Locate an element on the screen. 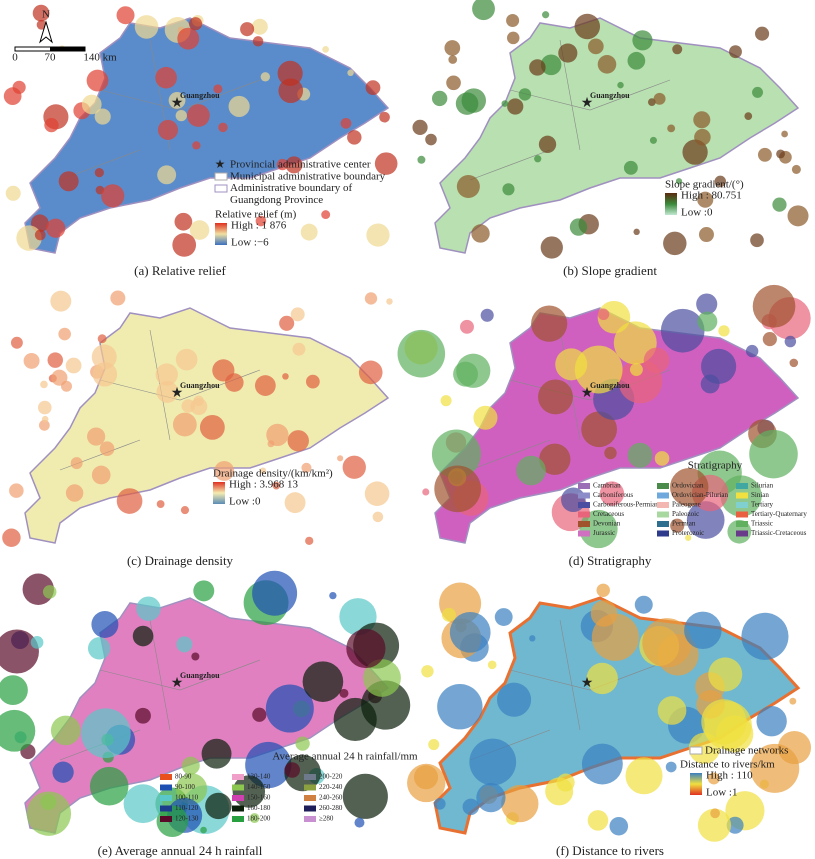  north-label: N is located at coordinates (46, 15).